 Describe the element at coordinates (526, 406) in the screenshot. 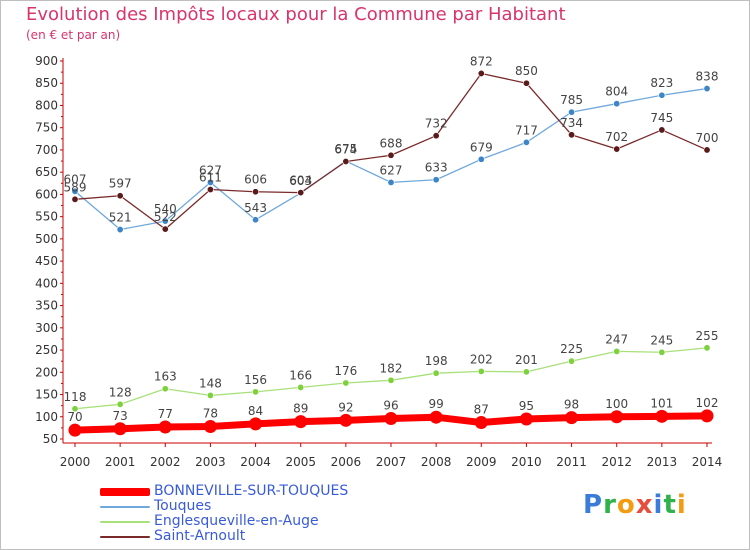

I see `data-label: 95` at that location.